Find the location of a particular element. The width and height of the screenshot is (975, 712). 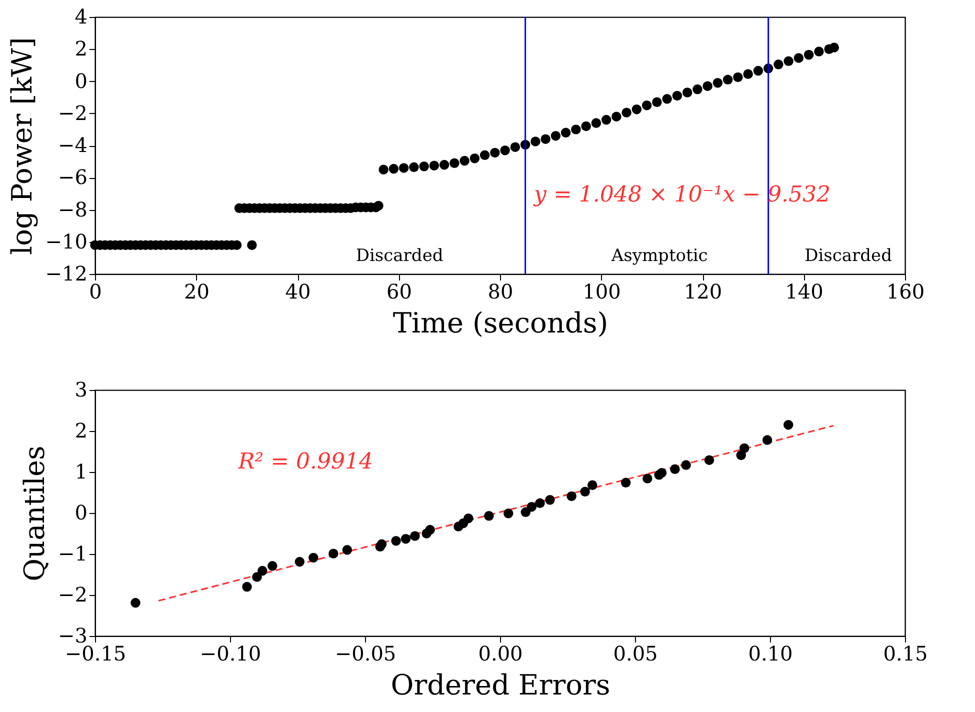

x-tick-label: 80 is located at coordinates (501, 292).